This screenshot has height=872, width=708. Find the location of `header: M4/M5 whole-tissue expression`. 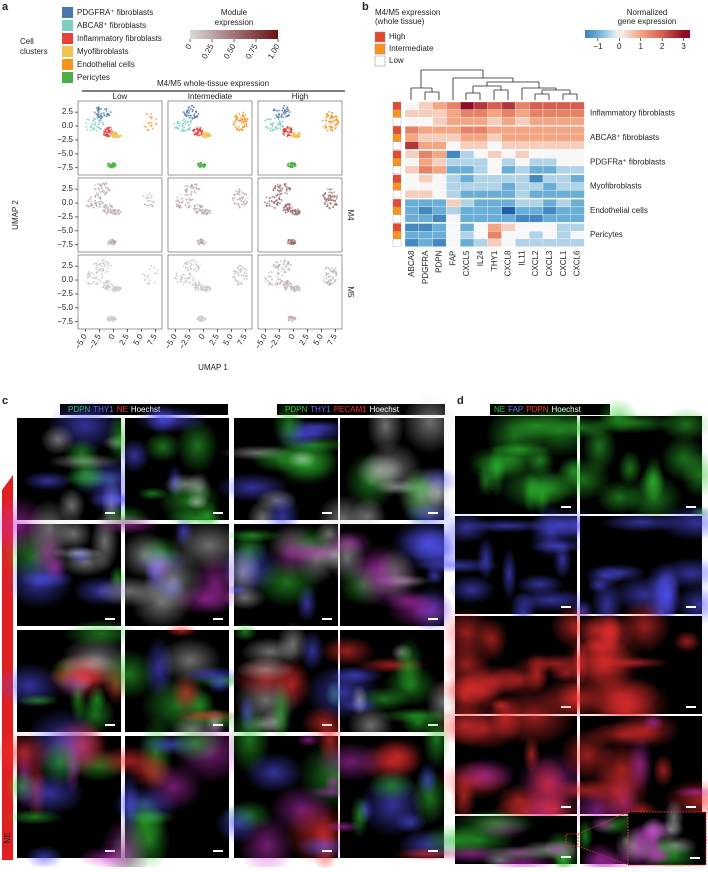

header: M4/M5 whole-tissue expression is located at coordinates (213, 83).